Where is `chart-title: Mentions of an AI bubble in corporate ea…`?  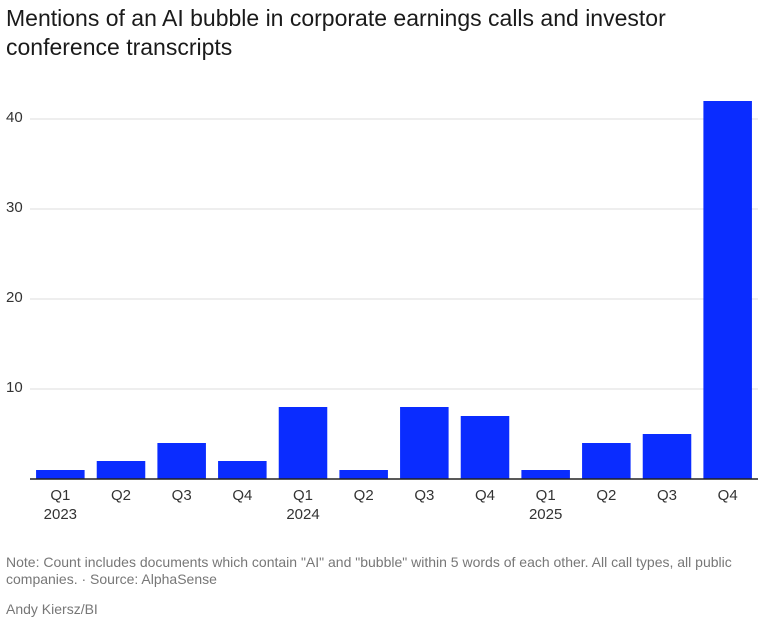 chart-title: Mentions of an AI bubble in corporate ea… is located at coordinates (336, 32).